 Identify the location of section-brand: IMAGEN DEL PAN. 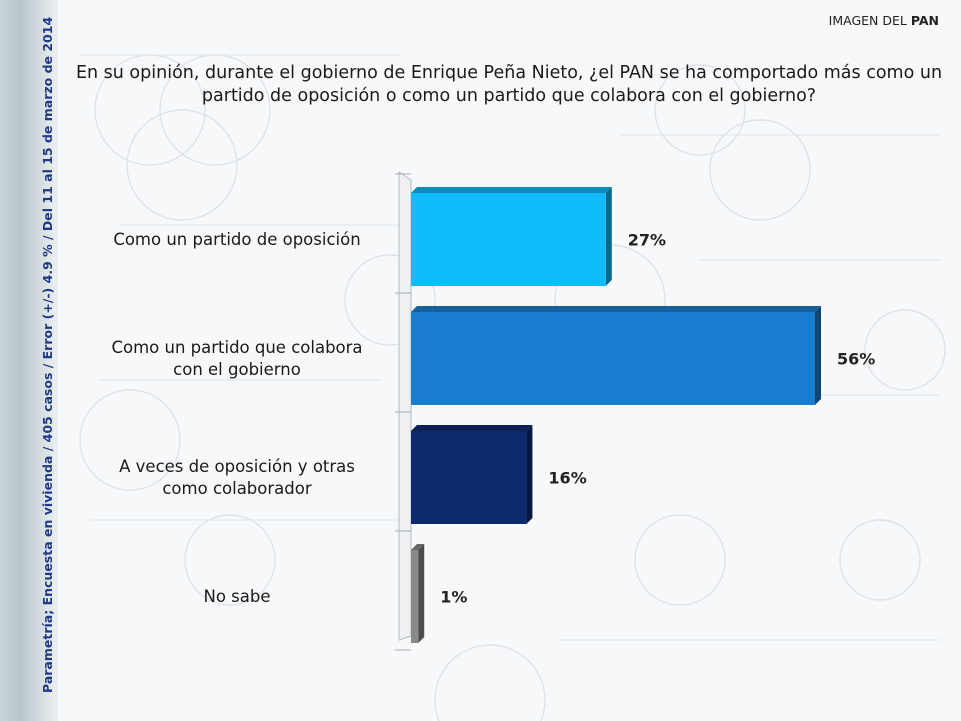
(884, 20).